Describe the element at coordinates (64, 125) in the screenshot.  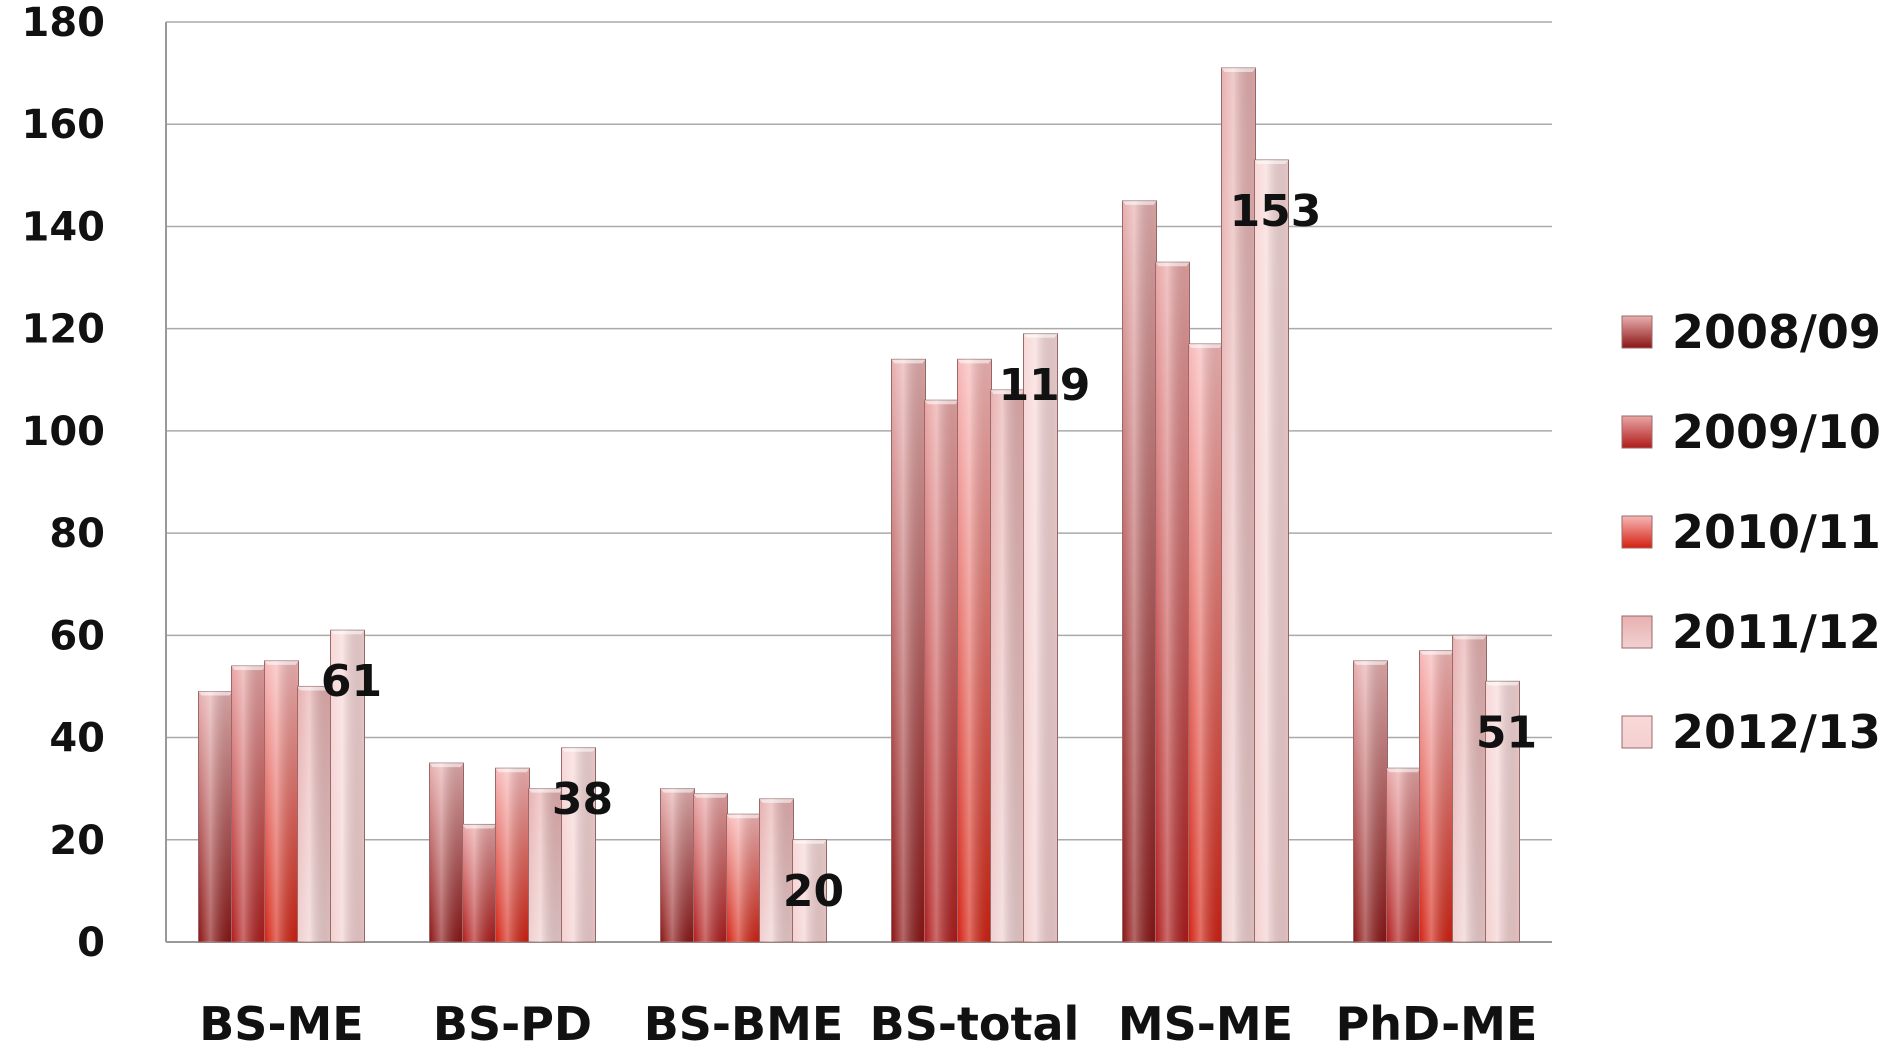
I see `y-tick-label-160: 160` at that location.